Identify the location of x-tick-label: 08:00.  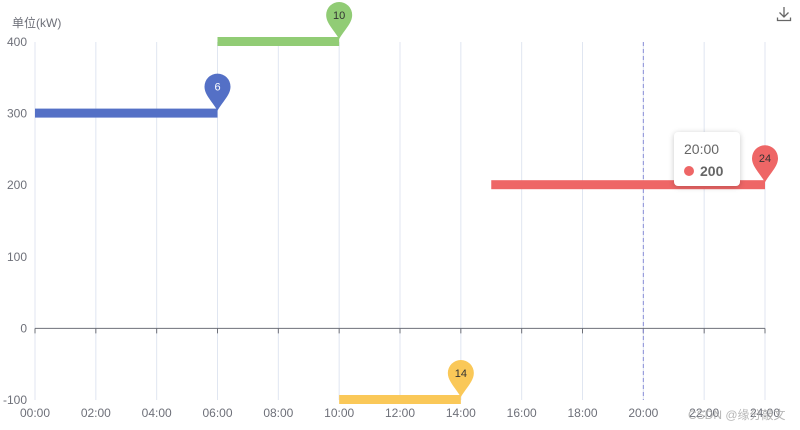
(278, 413).